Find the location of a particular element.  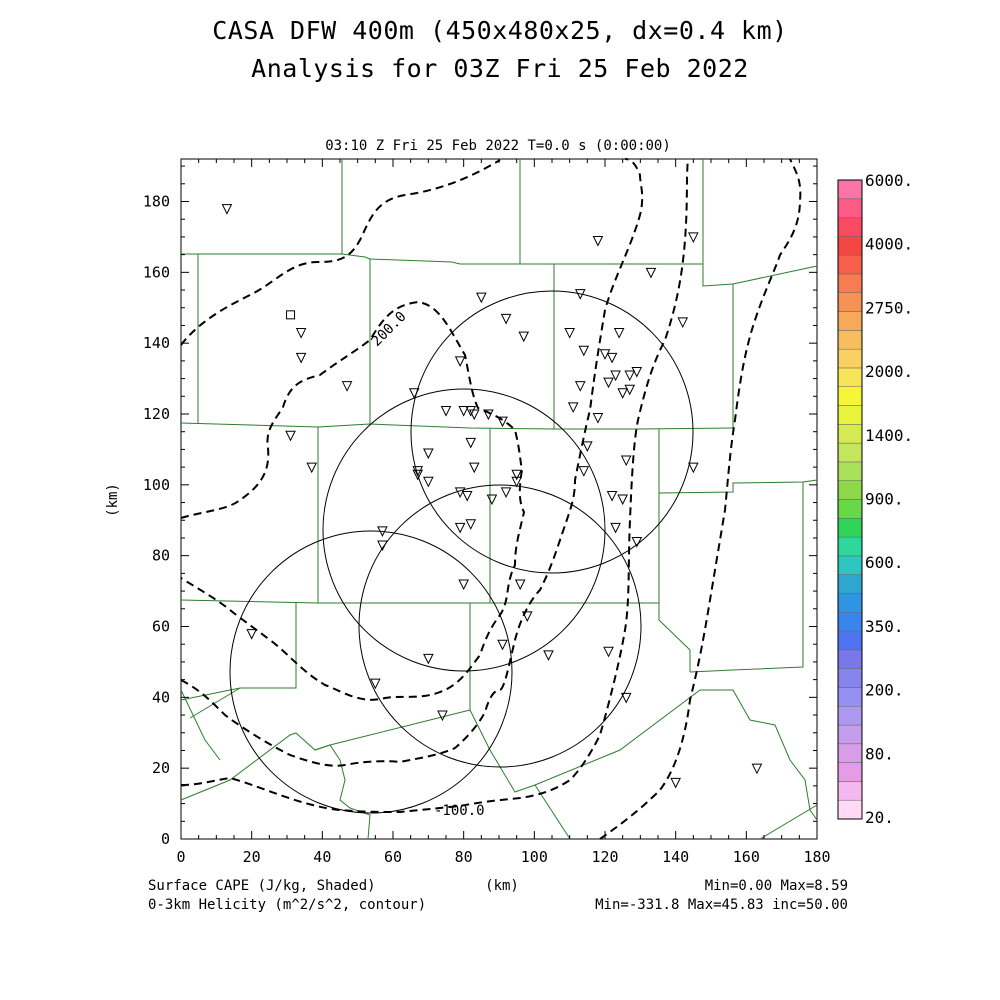

y-tick-label: 80 is located at coordinates (161, 556).